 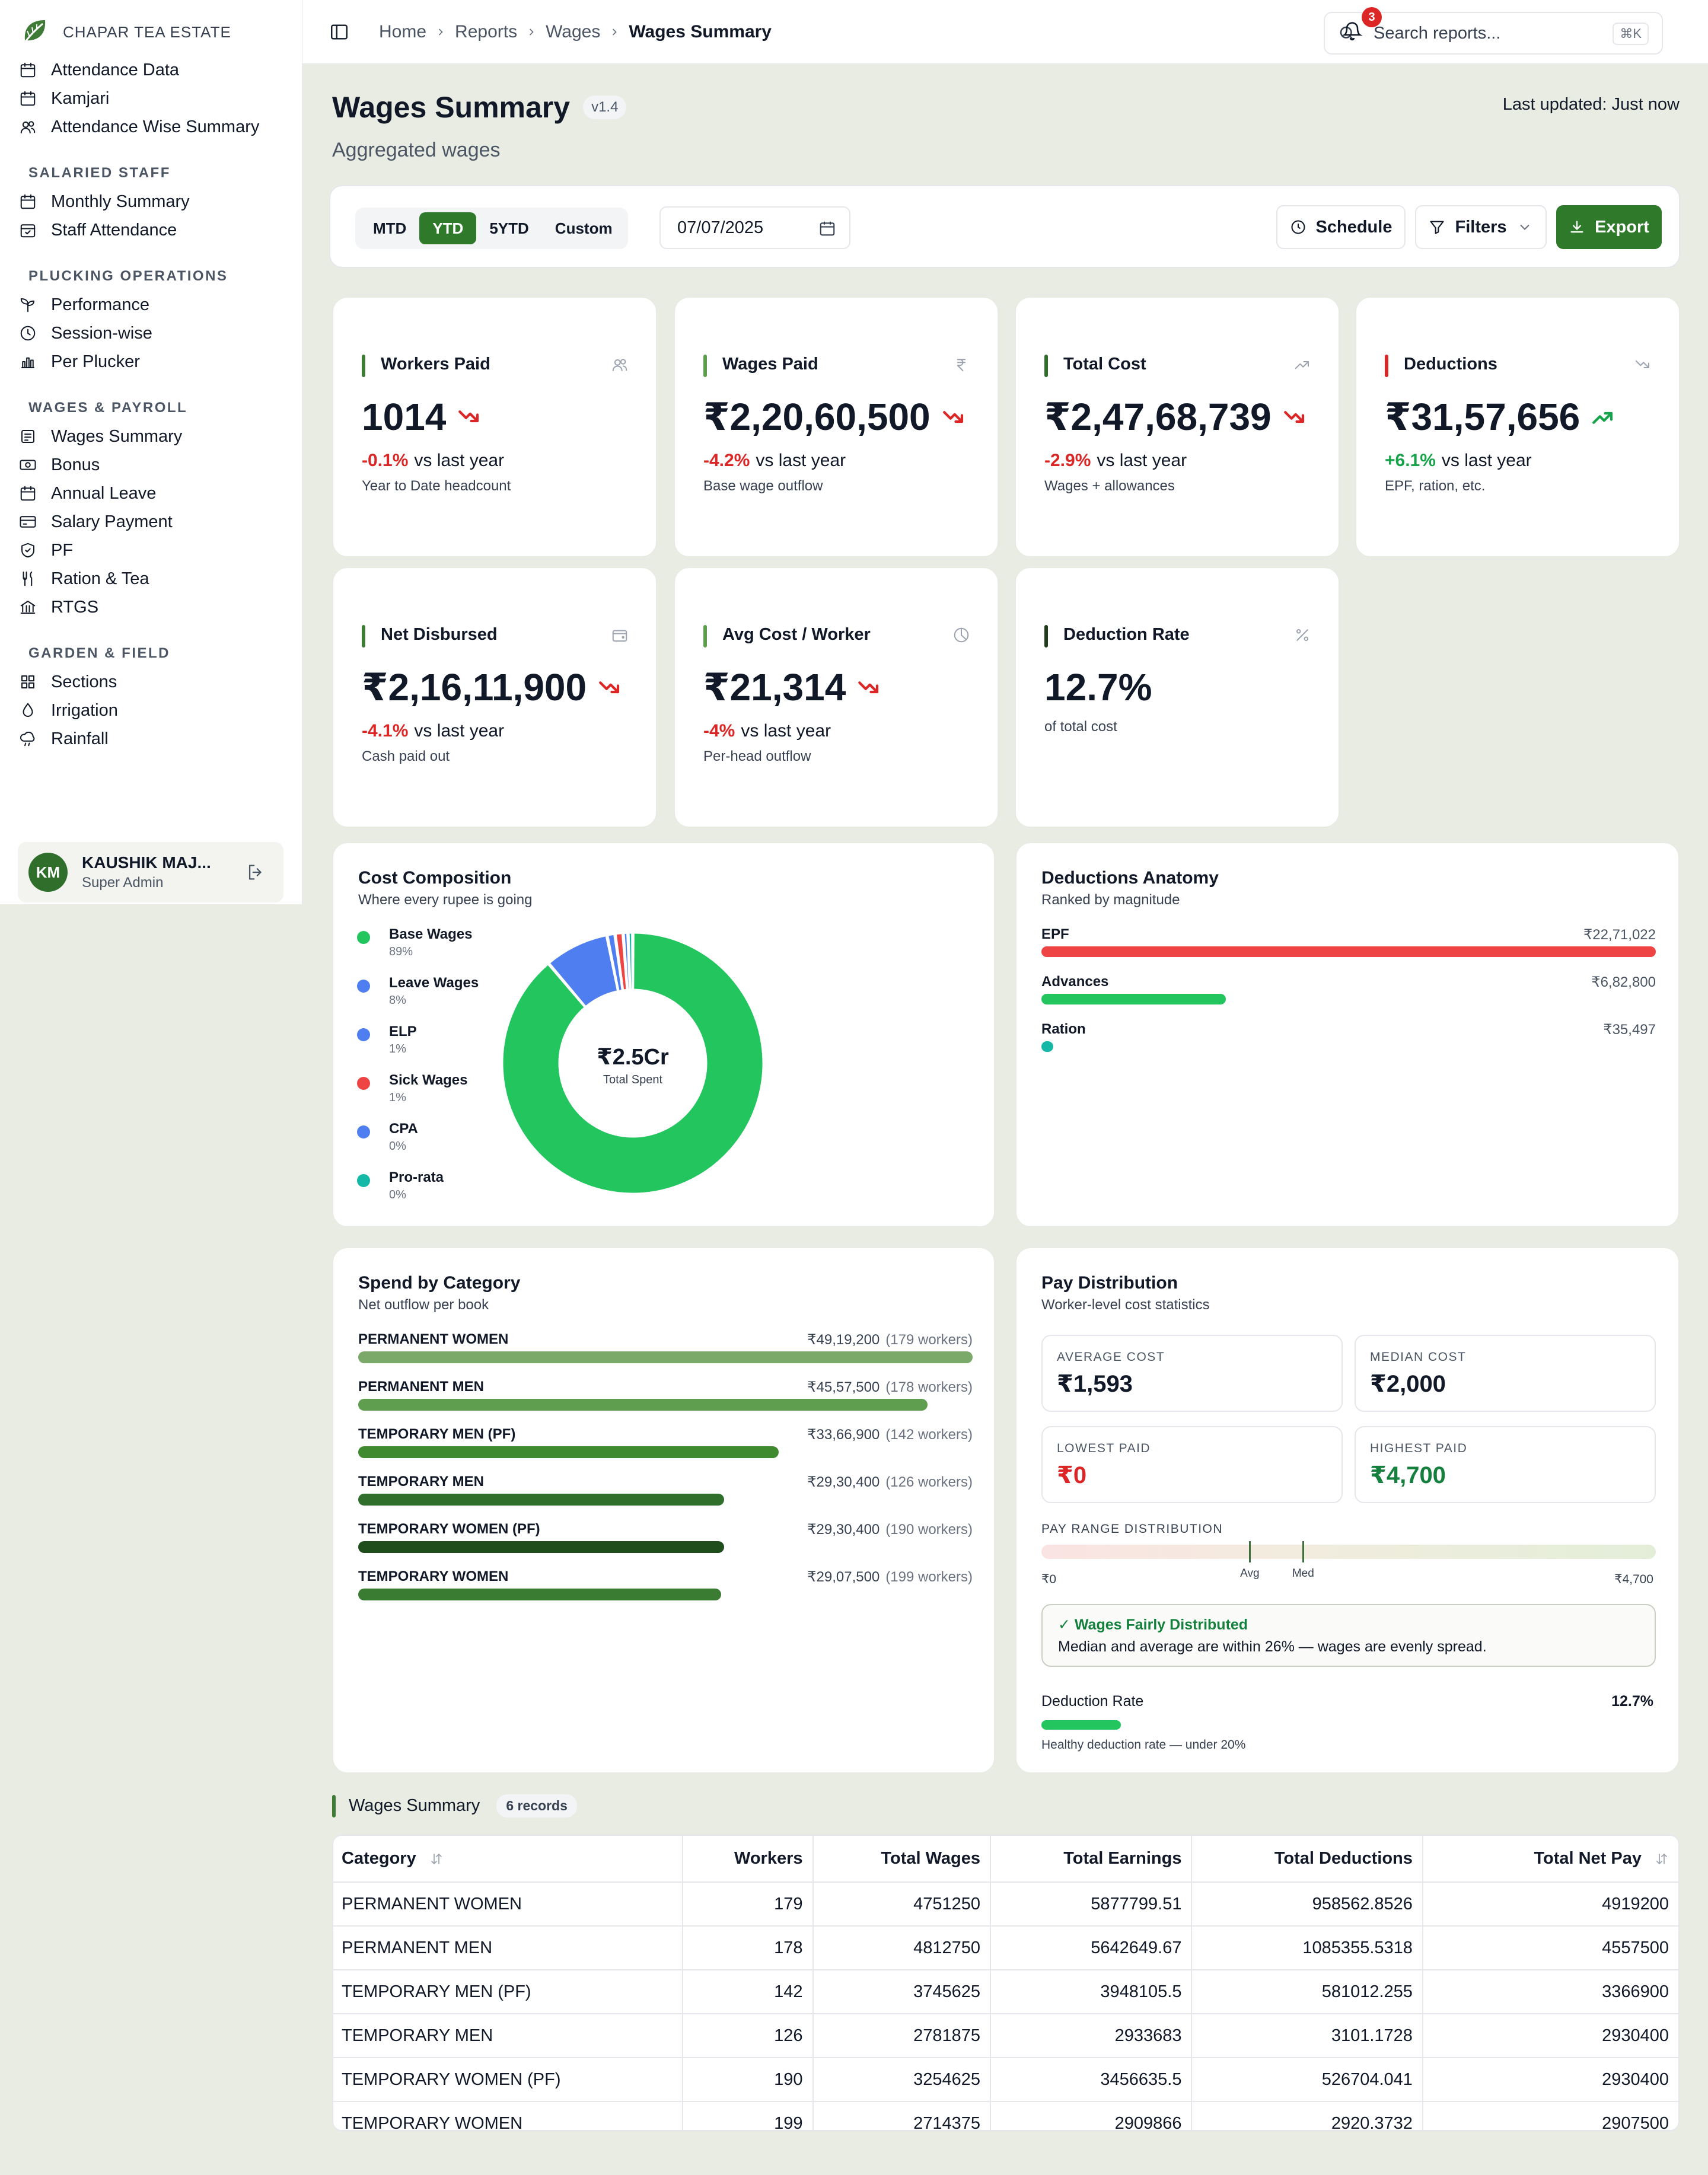 What do you see at coordinates (151, 682) in the screenshot?
I see `sidebar-item-sections: Sections` at bounding box center [151, 682].